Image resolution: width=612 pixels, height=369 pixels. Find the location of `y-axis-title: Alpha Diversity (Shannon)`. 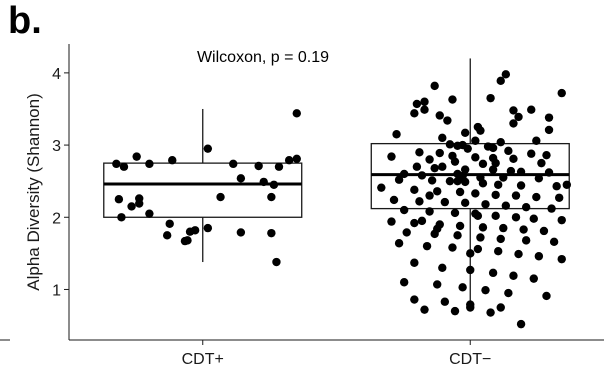

y-axis-title: Alpha Diversity (Shannon) is located at coordinates (33, 191).